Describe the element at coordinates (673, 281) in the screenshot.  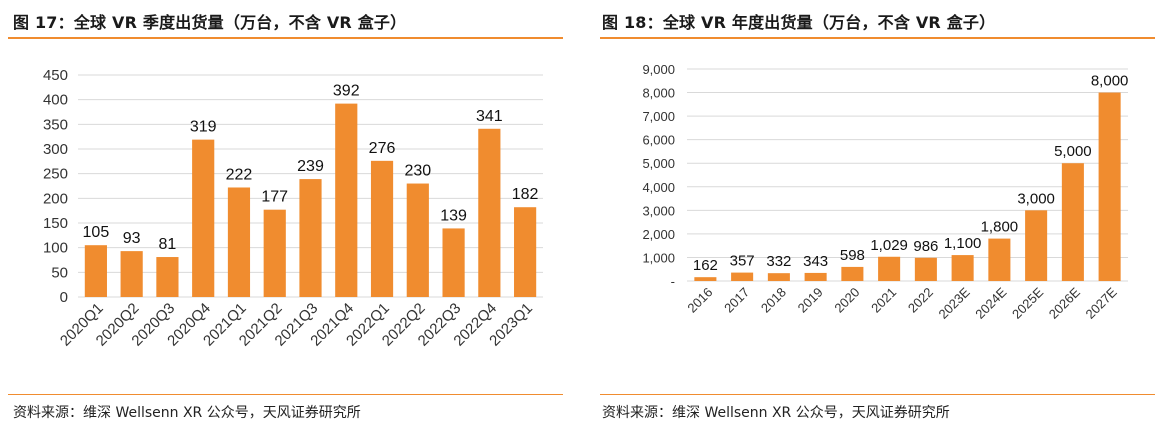
I see `y-tick-label: -` at that location.